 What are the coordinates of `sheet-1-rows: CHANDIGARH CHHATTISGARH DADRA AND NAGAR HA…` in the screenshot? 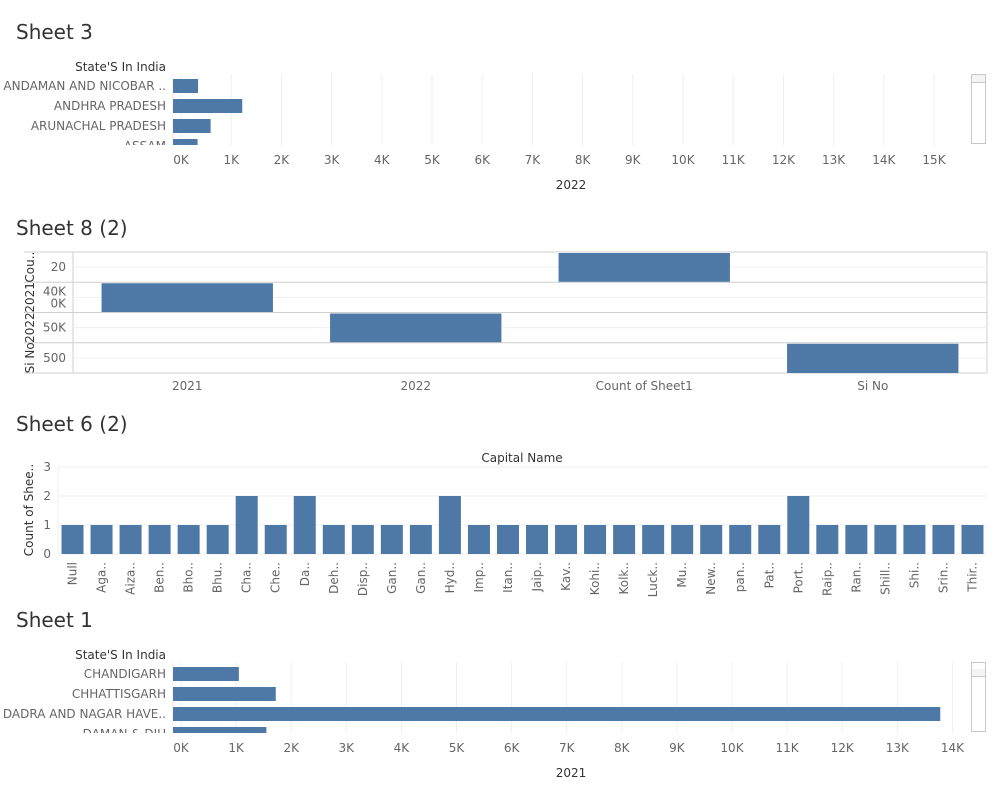 It's located at (472, 704).